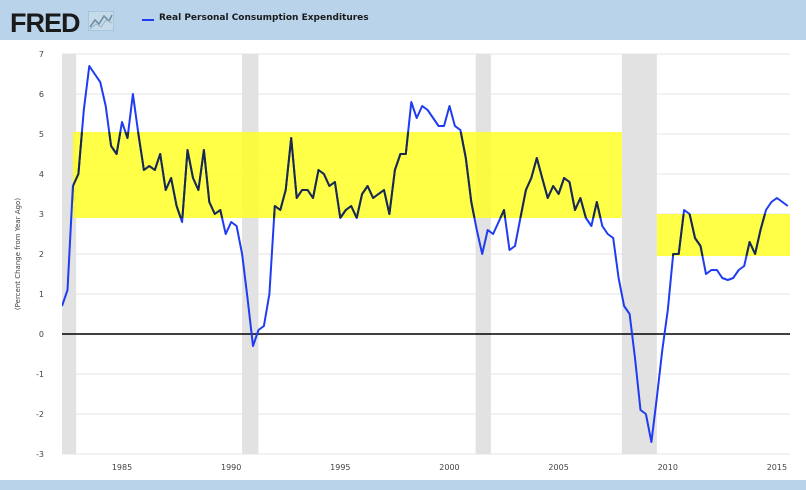 The image size is (806, 490). What do you see at coordinates (449, 467) in the screenshot?
I see `x-tick-label: 2000` at bounding box center [449, 467].